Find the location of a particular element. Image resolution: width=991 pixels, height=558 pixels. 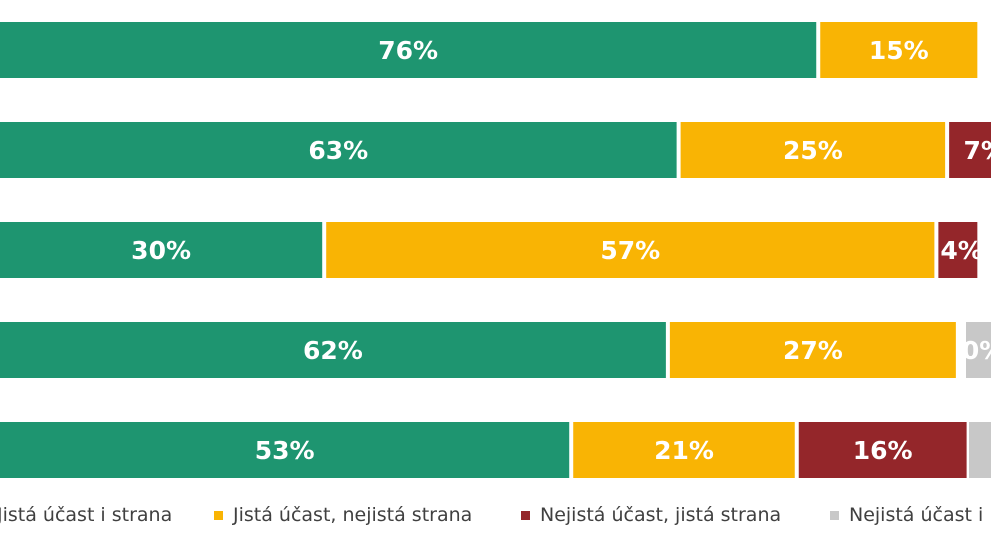

legend-item-2: Jistá účast, nejistá strana is located at coordinates (343, 515).